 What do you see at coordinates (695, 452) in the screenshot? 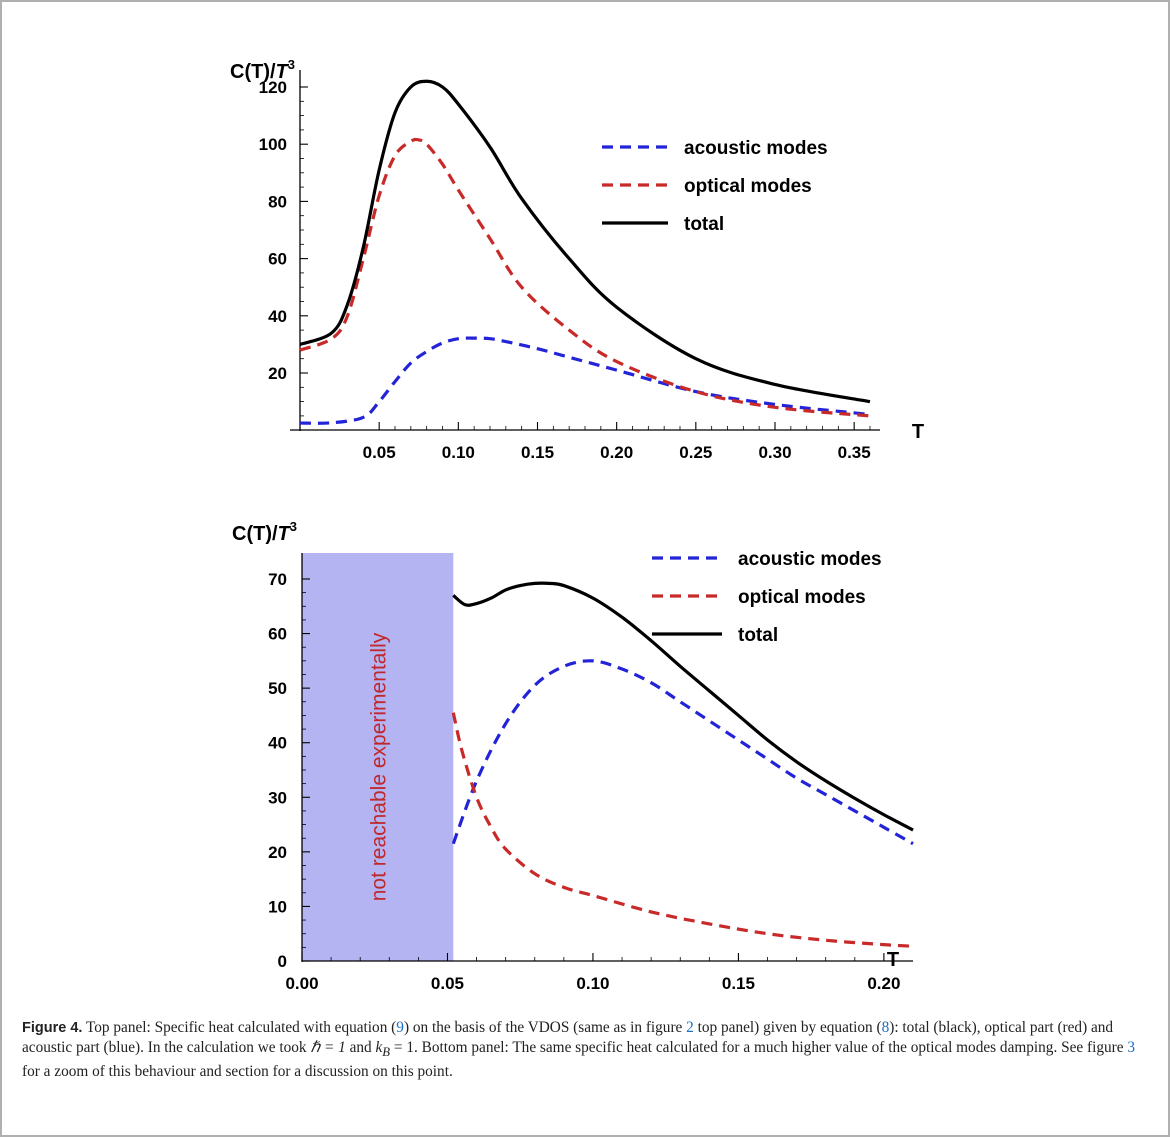
I see `x-tick-label: 0.25` at bounding box center [695, 452].